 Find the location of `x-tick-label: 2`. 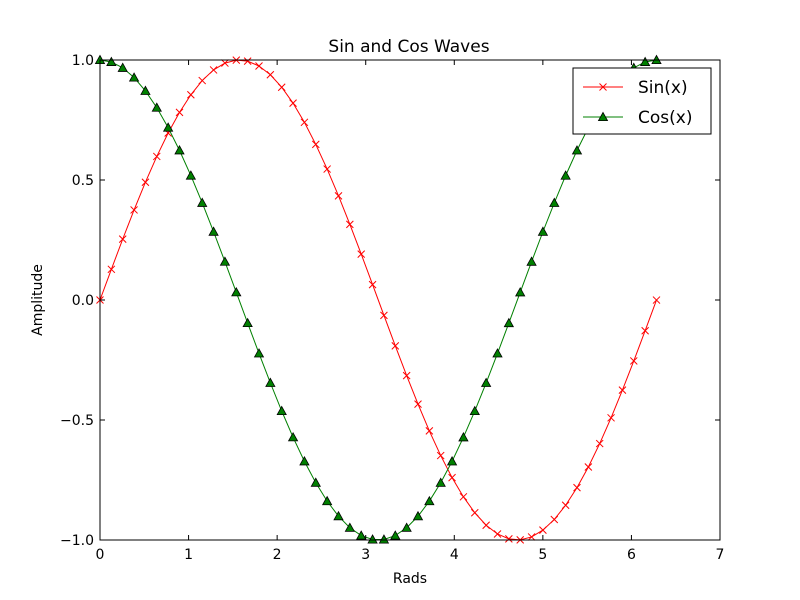

x-tick-label: 2 is located at coordinates (277, 555).